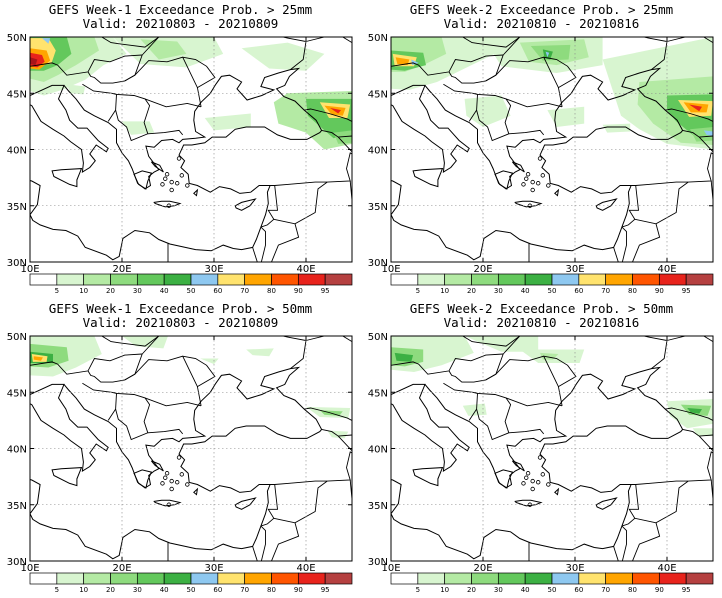 Image resolution: width=722 pixels, height=598 pixels. I want to click on panel-title-line1: GEFS Week-1 Exceedance Prob. > 25mm, so click(180, 9).